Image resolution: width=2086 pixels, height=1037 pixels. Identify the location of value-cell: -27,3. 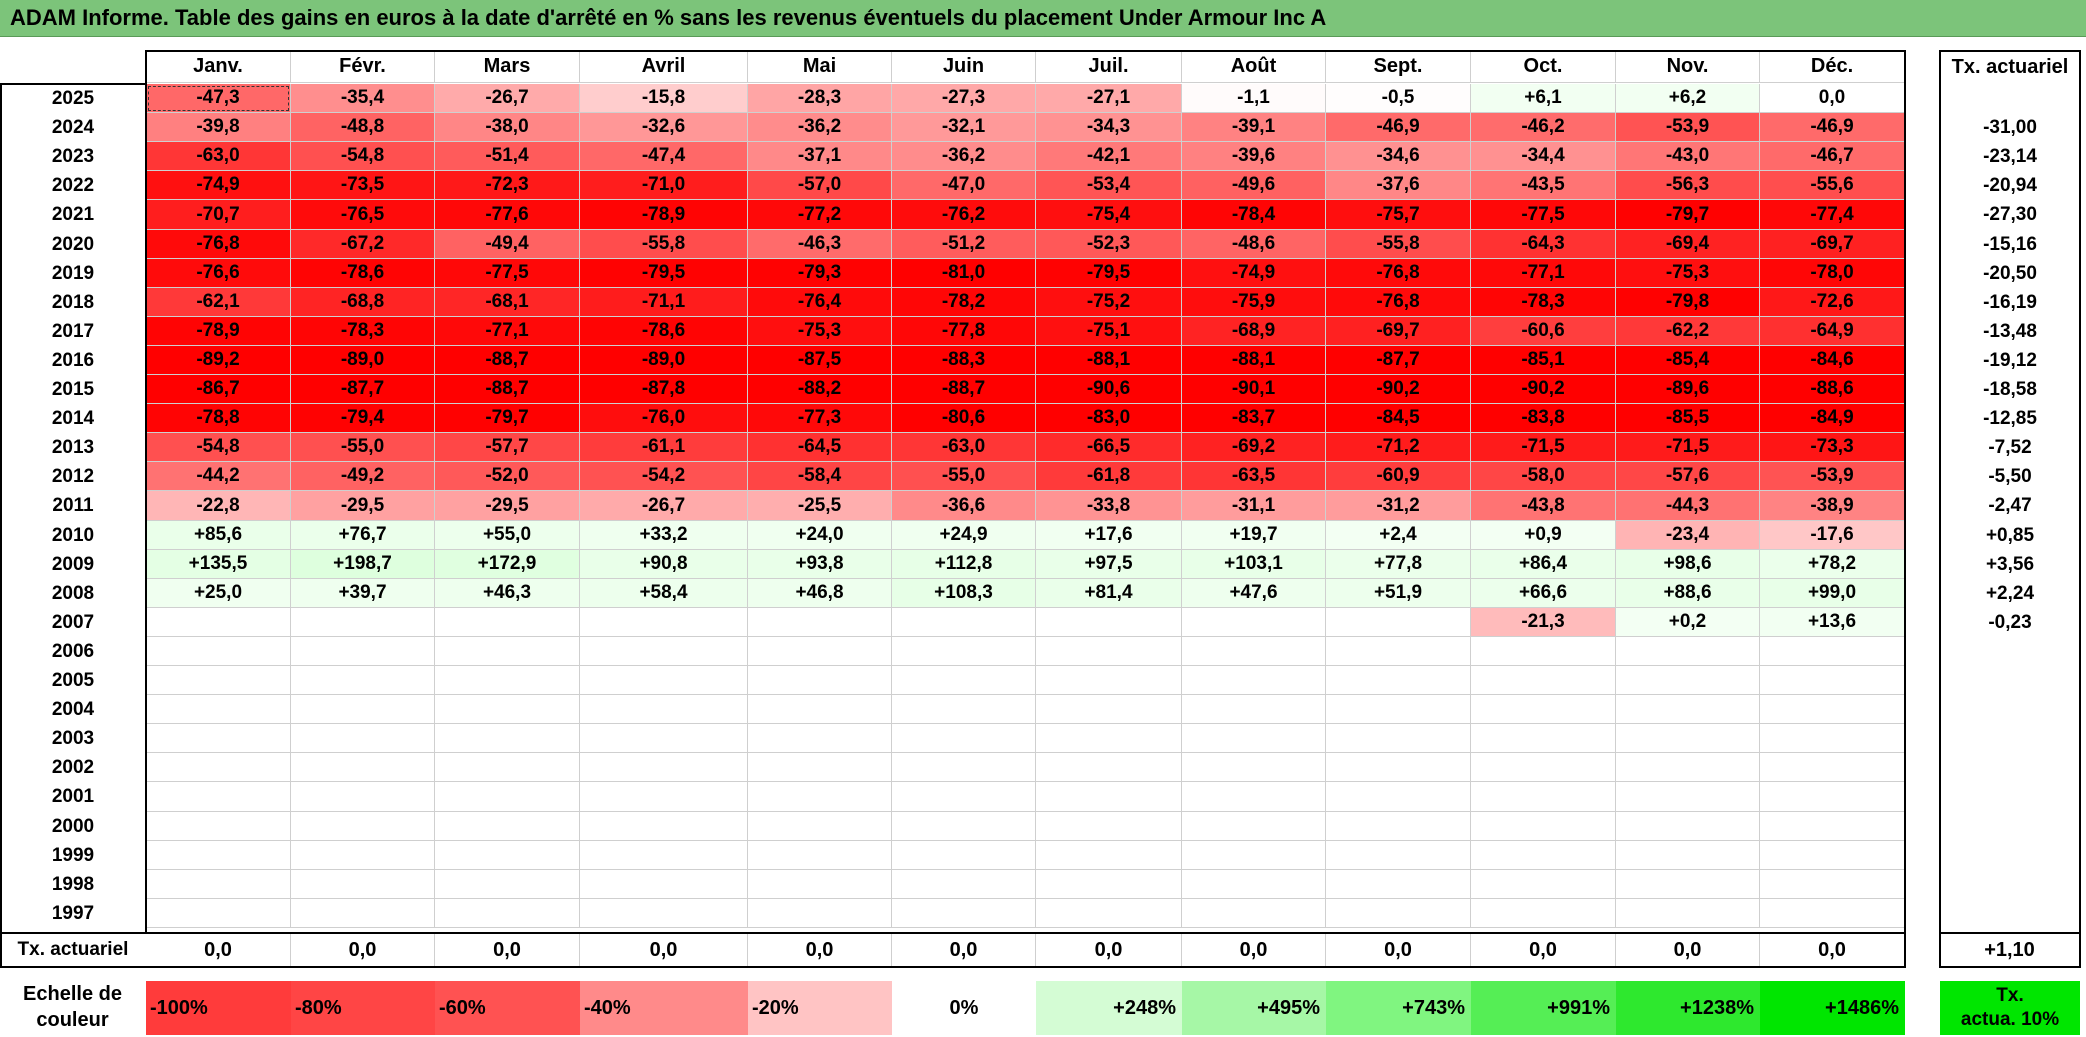
(964, 98).